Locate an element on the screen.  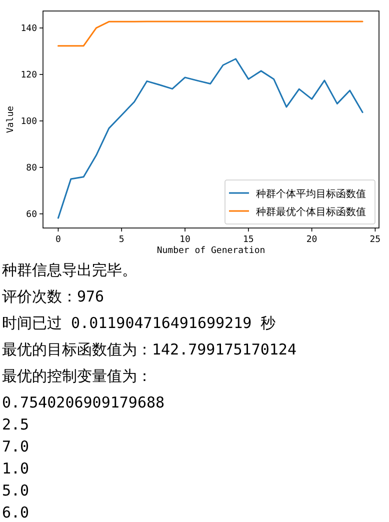
y-tick-label: 100 is located at coordinates (28, 121).